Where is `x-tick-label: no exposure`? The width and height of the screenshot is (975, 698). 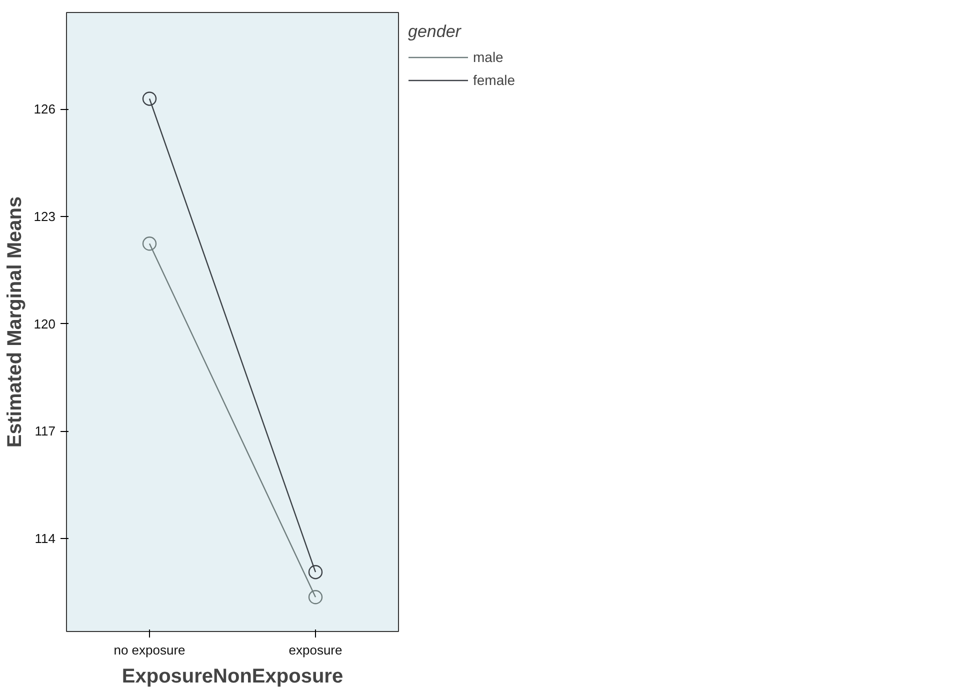 x-tick-label: no exposure is located at coordinates (150, 650).